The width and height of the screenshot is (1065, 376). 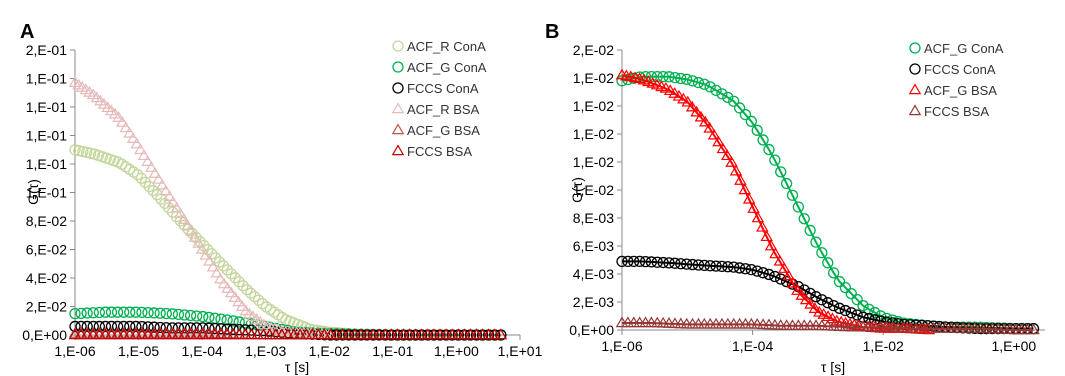 What do you see at coordinates (591, 330) in the screenshot?
I see `y-tick-label: 0,E+00` at bounding box center [591, 330].